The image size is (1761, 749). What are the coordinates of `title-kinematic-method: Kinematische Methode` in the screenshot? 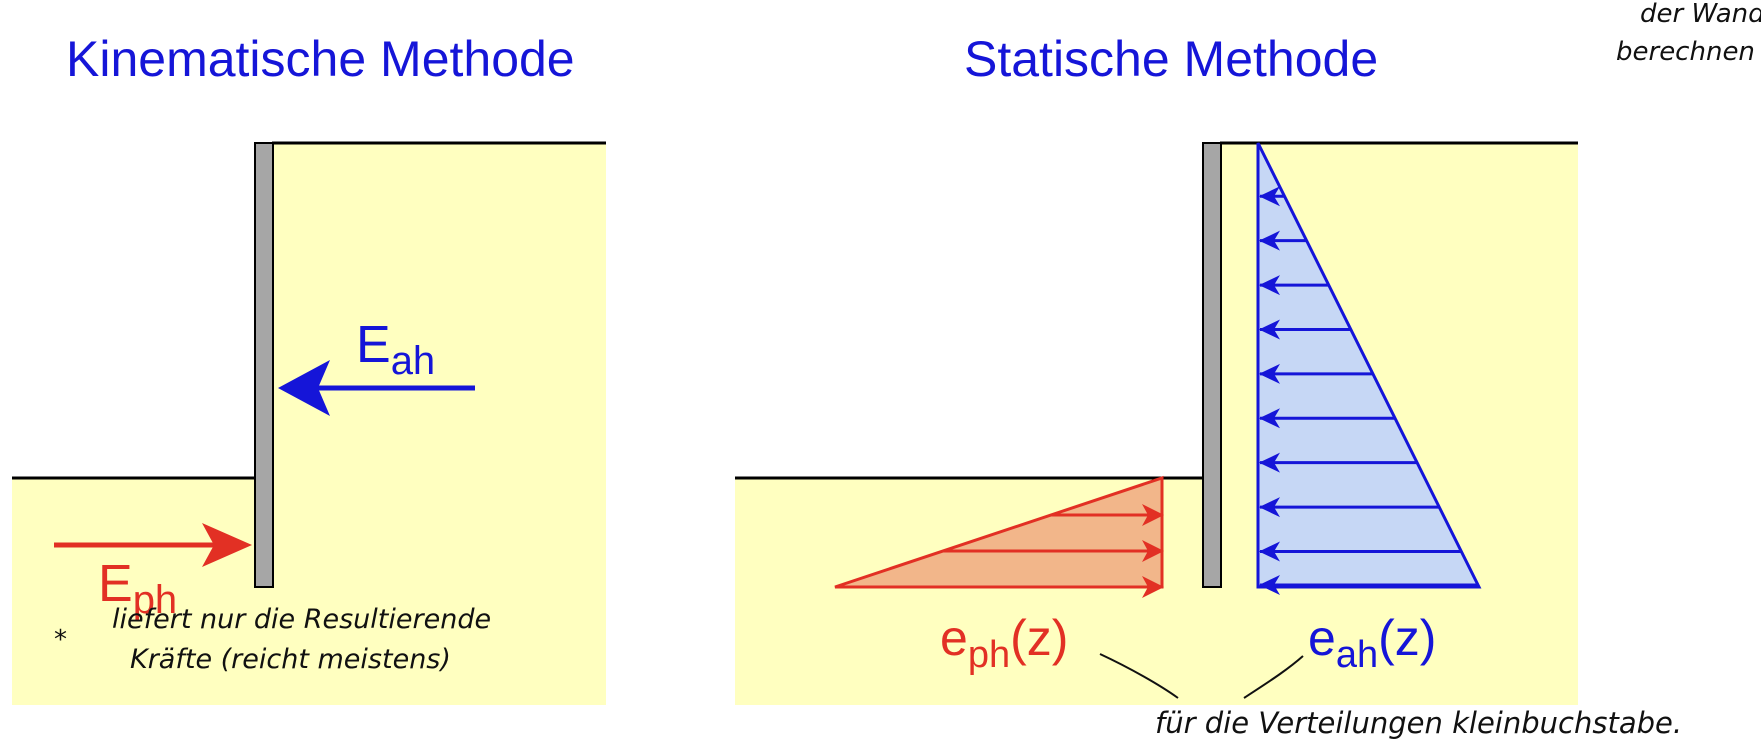 It's located at (320, 59).